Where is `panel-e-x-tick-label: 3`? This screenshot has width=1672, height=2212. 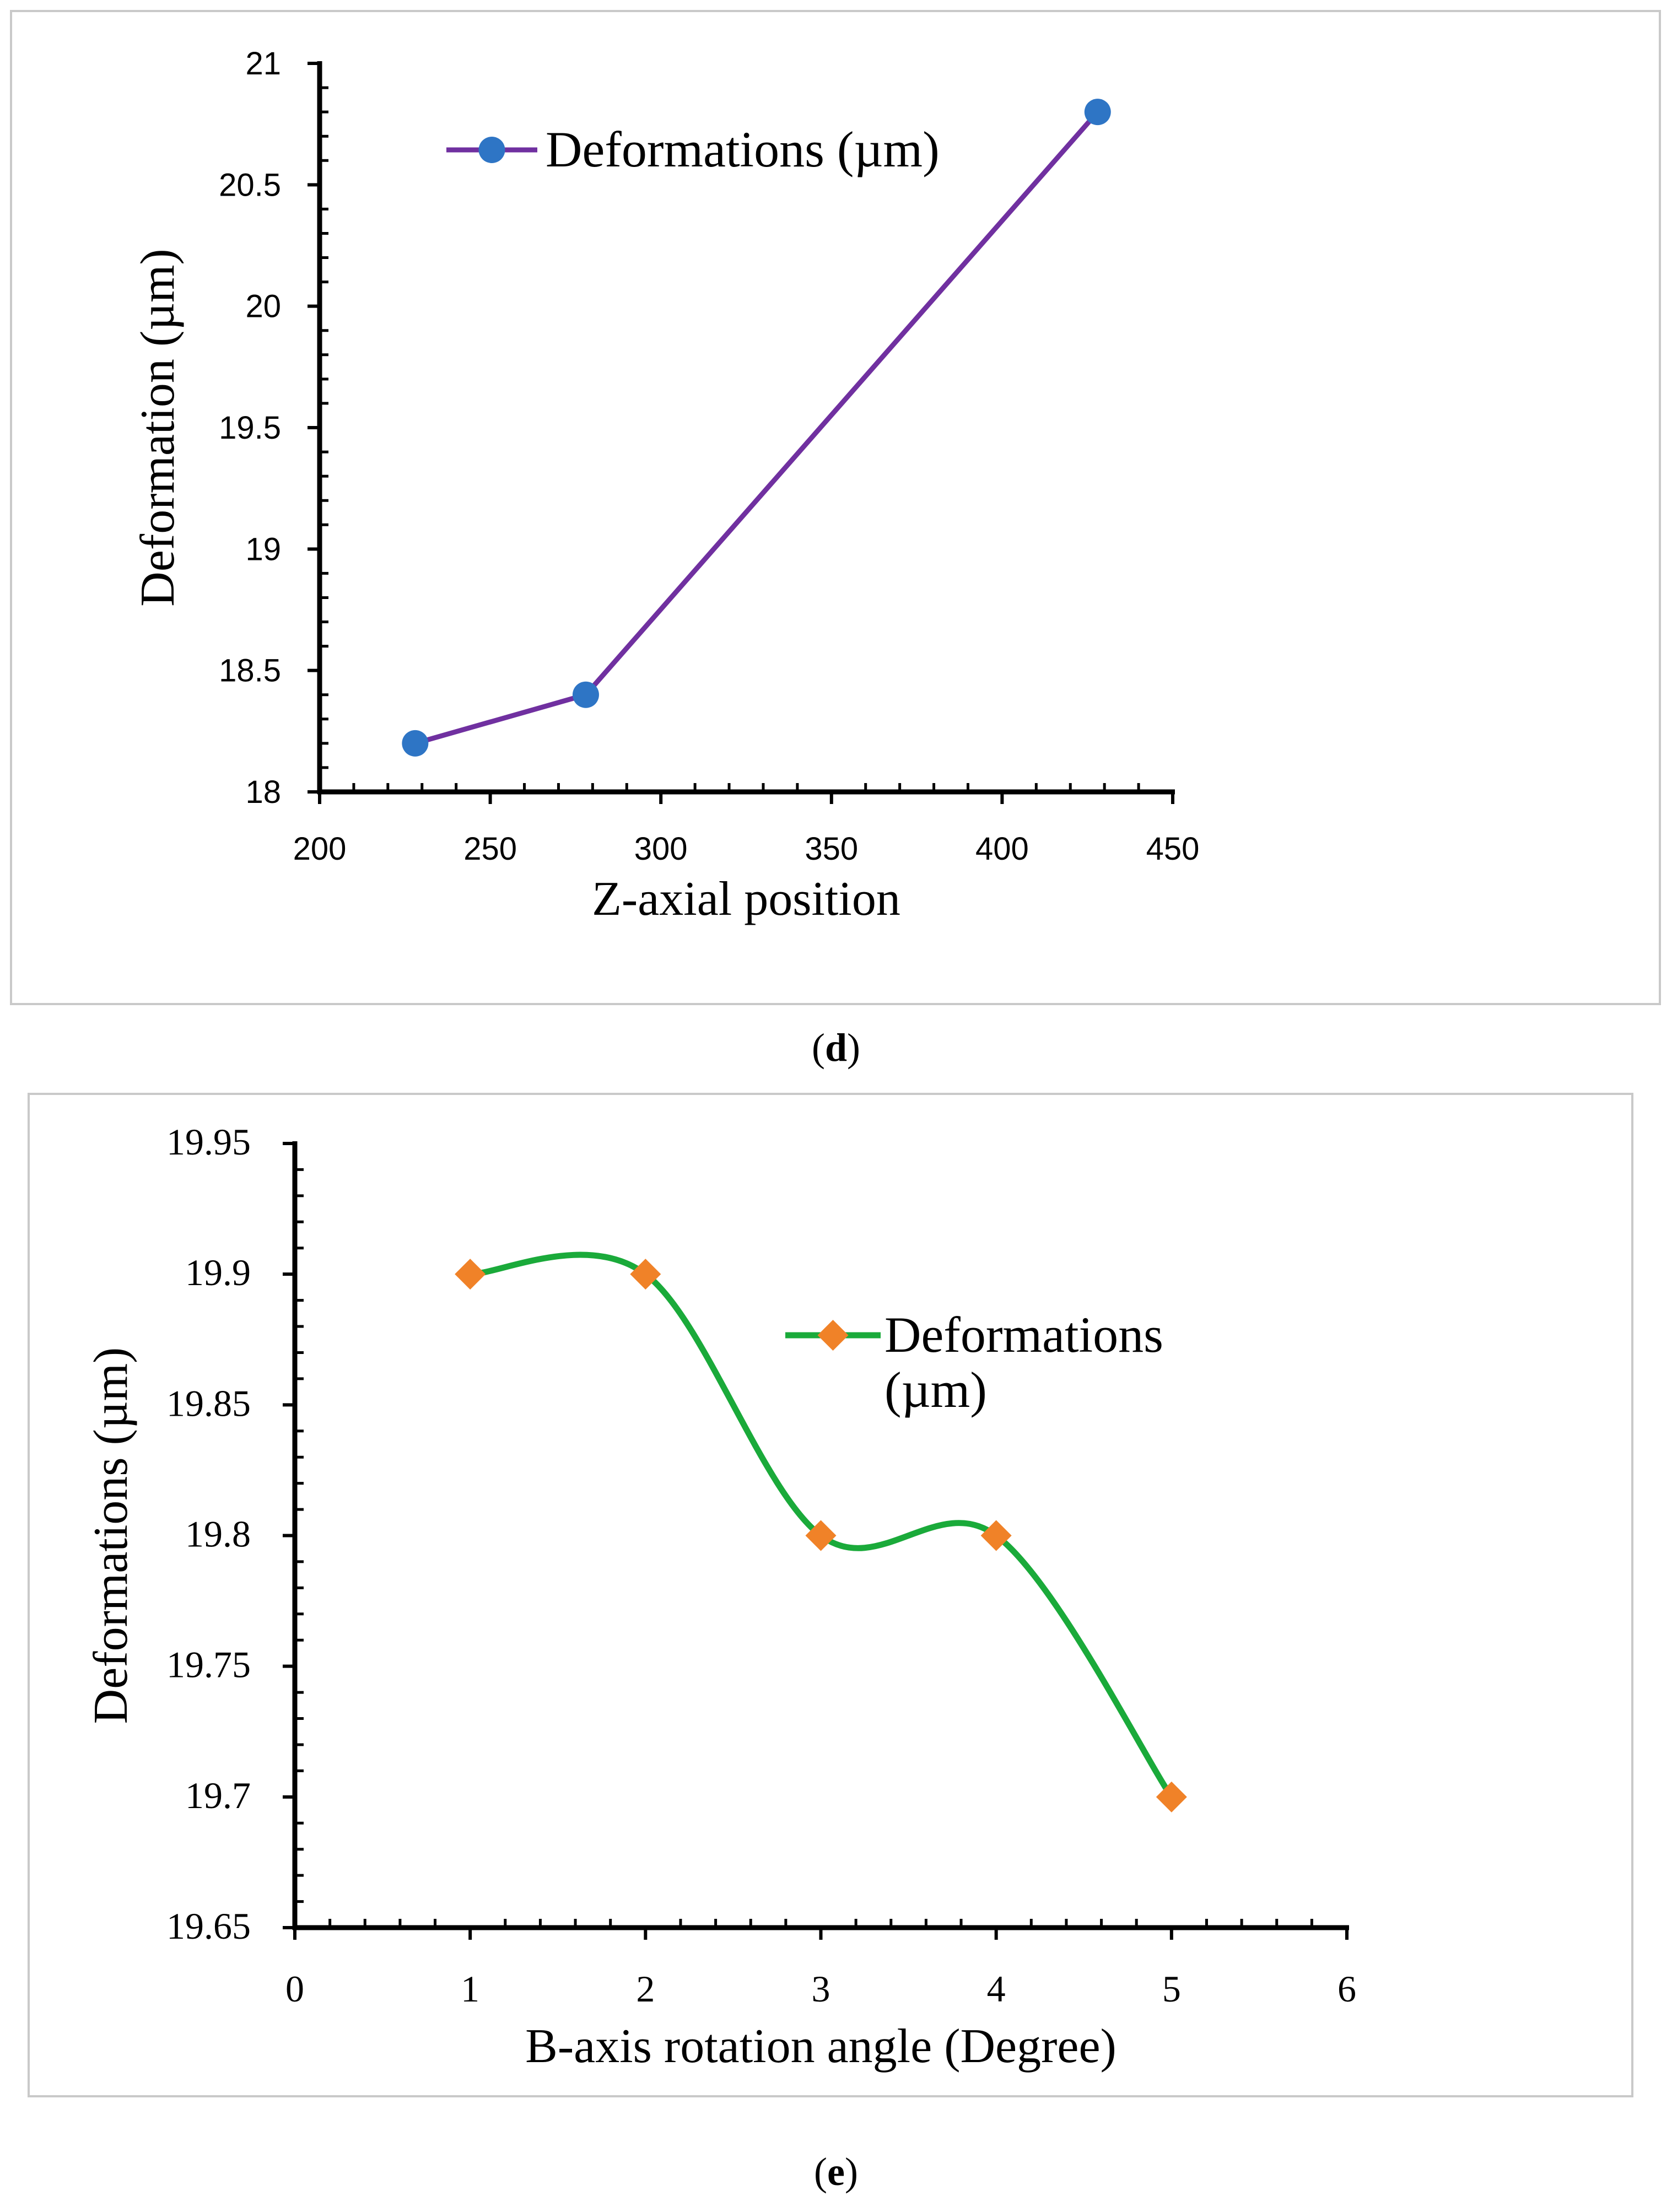
panel-e-x-tick-label: 3 is located at coordinates (821, 1989).